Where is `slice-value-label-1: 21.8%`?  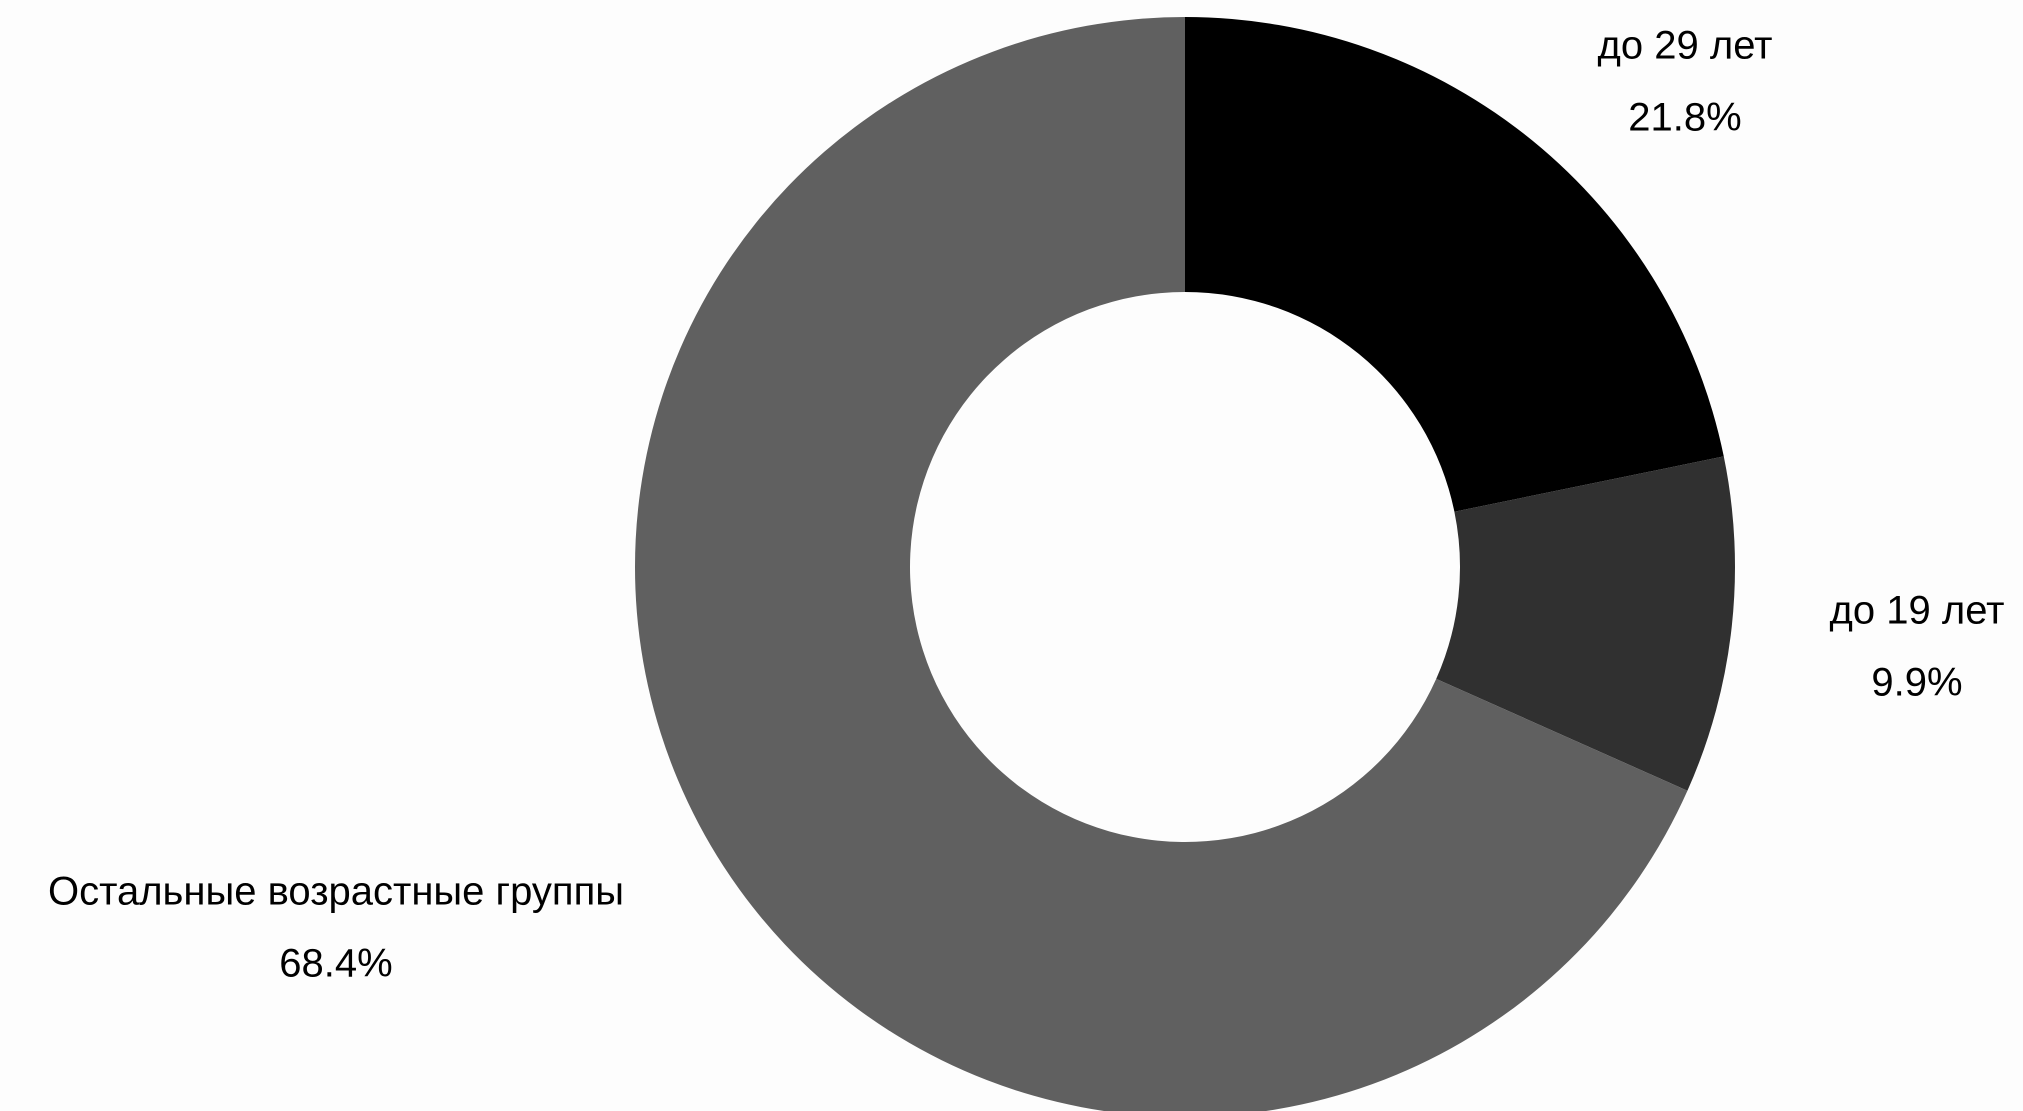
slice-value-label-1: 21.8% is located at coordinates (1684, 118).